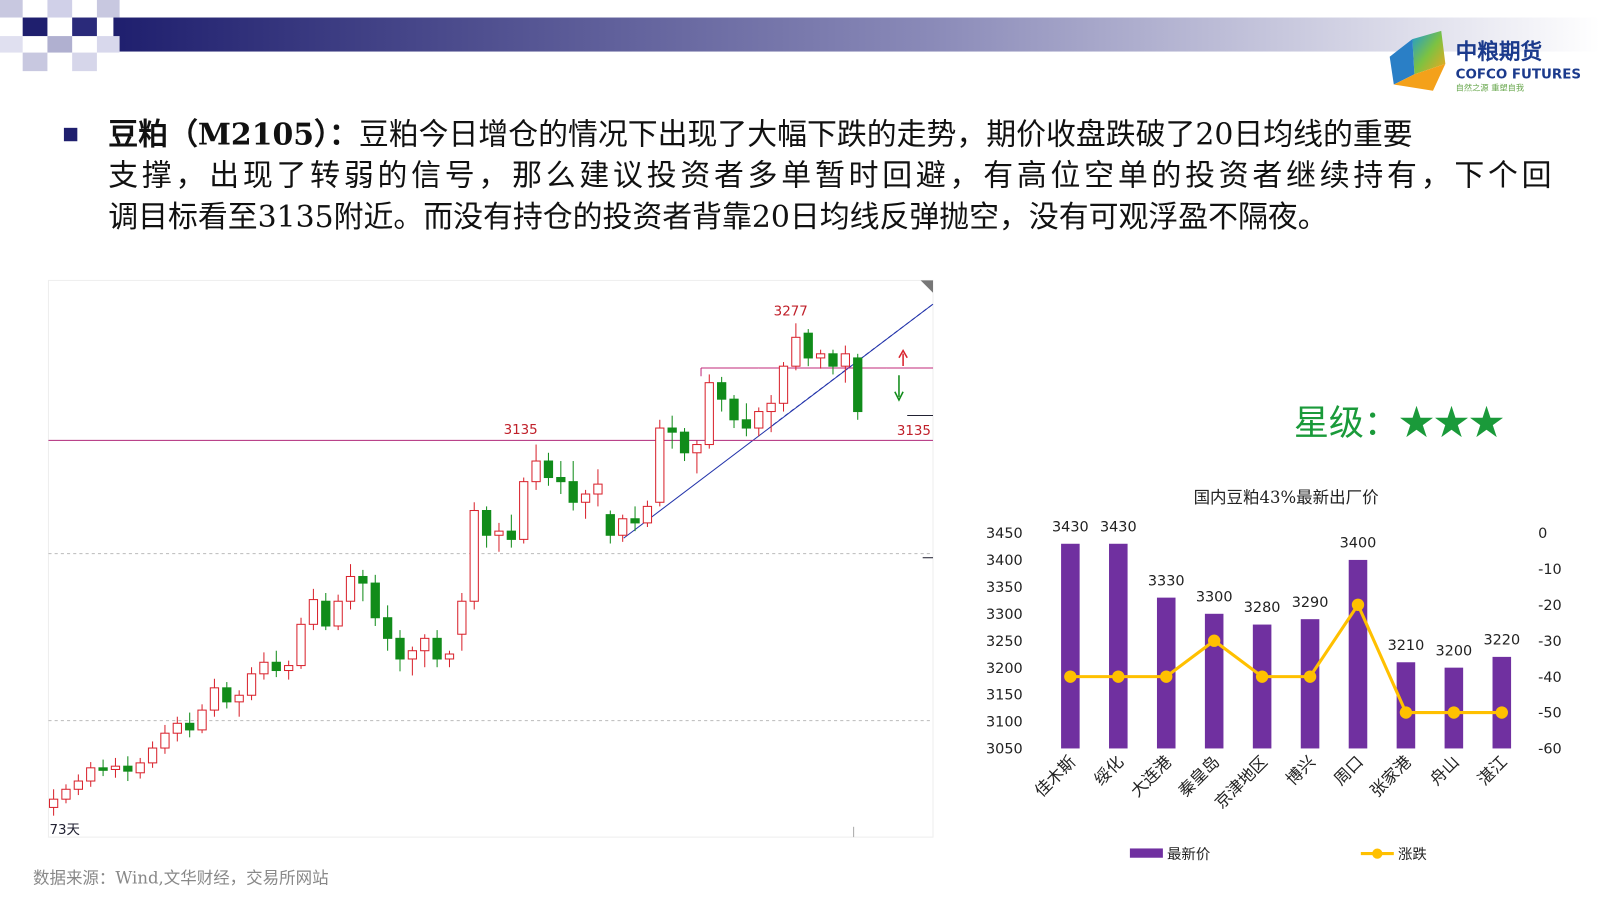  Describe the element at coordinates (1550, 714) in the screenshot. I see `y2-tick-label: -50` at that location.